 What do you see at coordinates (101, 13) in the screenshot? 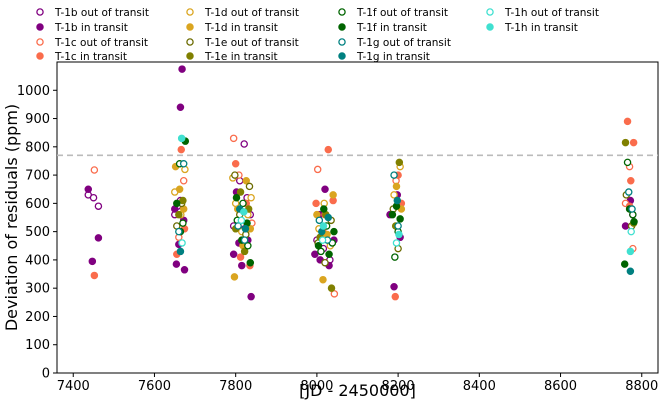
I see `legend-label: T-1b out of transit` at bounding box center [101, 13].